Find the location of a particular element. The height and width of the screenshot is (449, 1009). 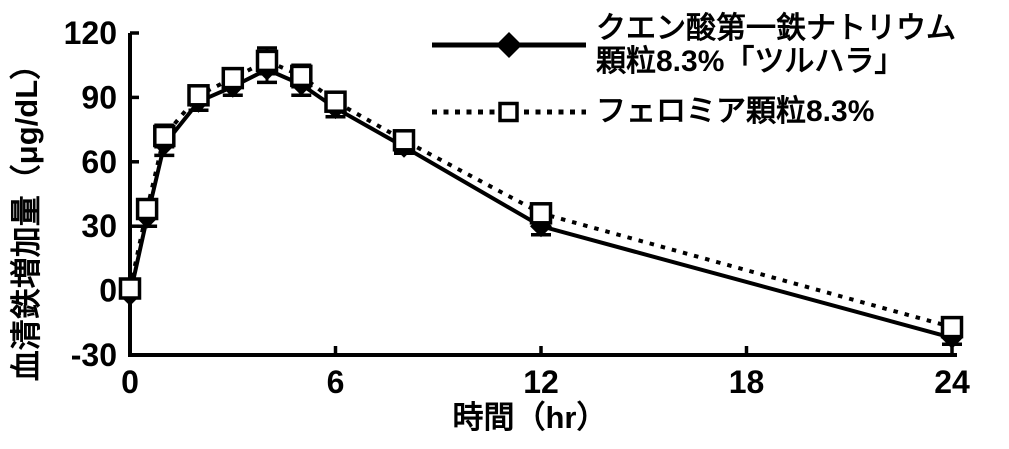

legend-entry-tsuruhara: クエン酸第一鉄ナトリウム 顆粒8.3%「ツルハラ」 is located at coordinates (693, 45).